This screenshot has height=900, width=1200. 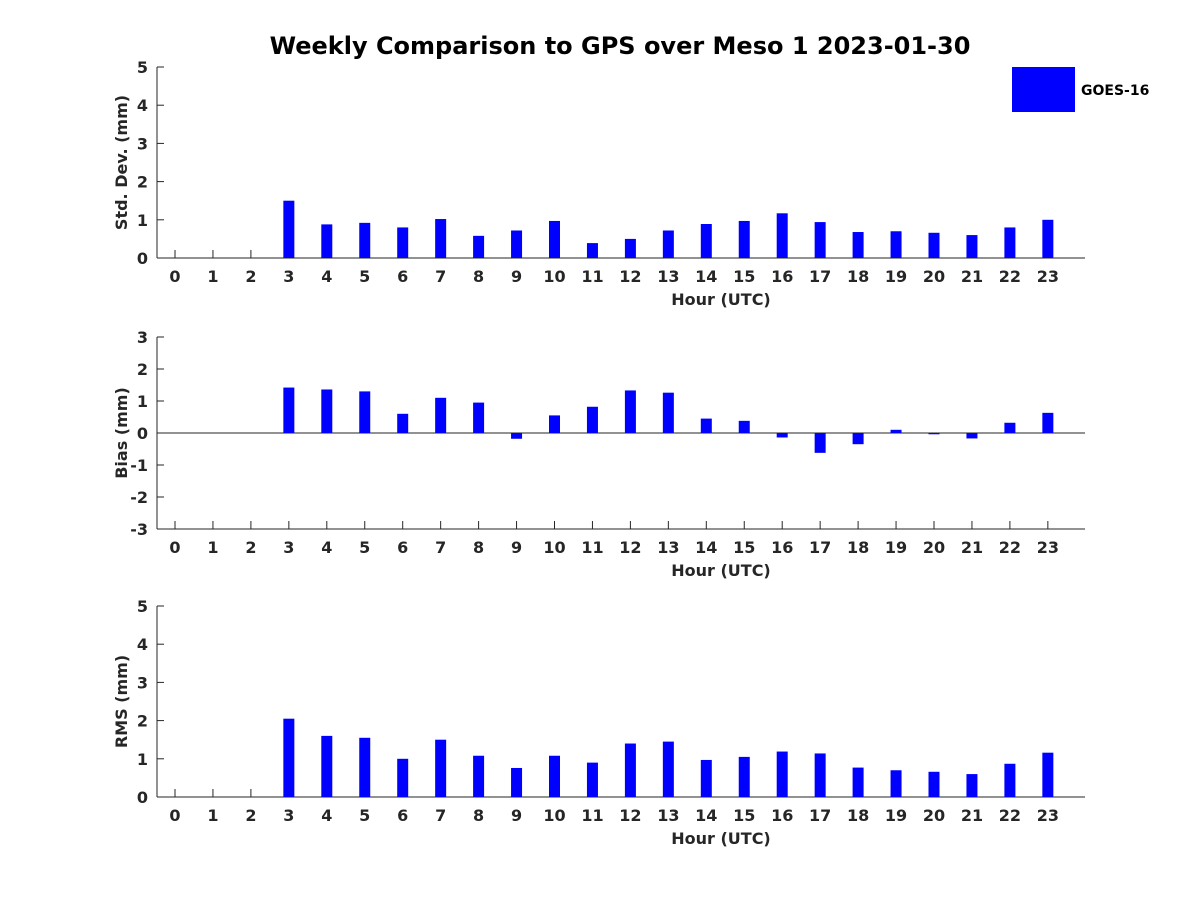 What do you see at coordinates (1048, 815) in the screenshot?
I see `x-tick-label: 23` at bounding box center [1048, 815].